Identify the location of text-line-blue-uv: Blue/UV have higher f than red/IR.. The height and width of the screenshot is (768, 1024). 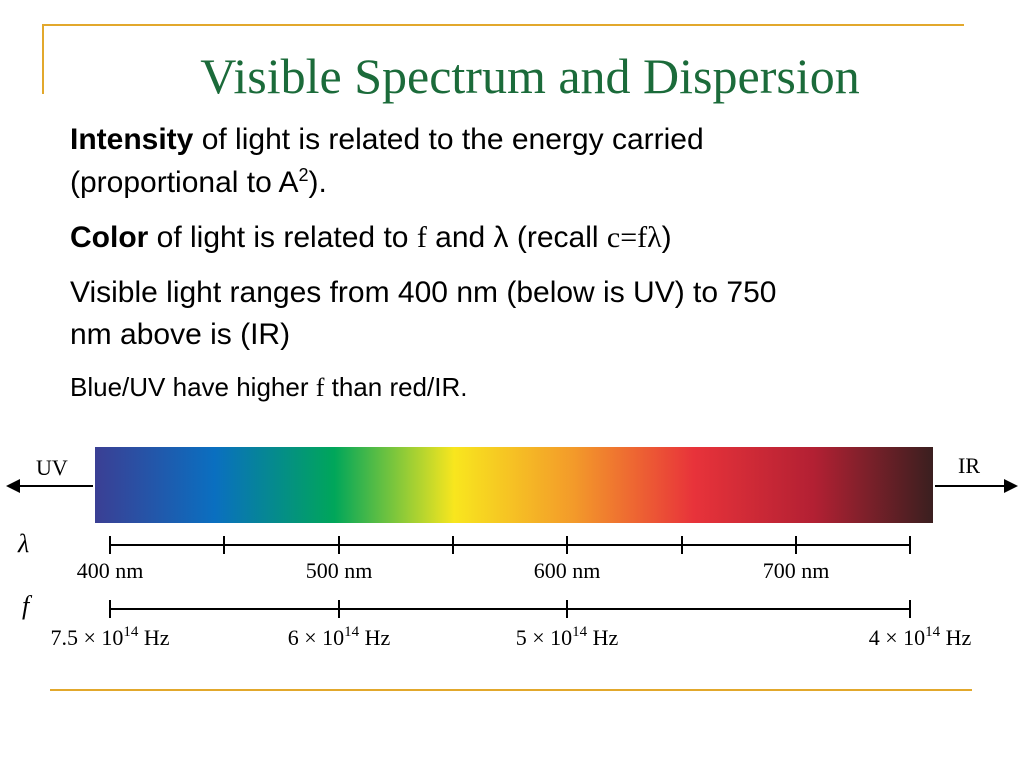
(520, 387).